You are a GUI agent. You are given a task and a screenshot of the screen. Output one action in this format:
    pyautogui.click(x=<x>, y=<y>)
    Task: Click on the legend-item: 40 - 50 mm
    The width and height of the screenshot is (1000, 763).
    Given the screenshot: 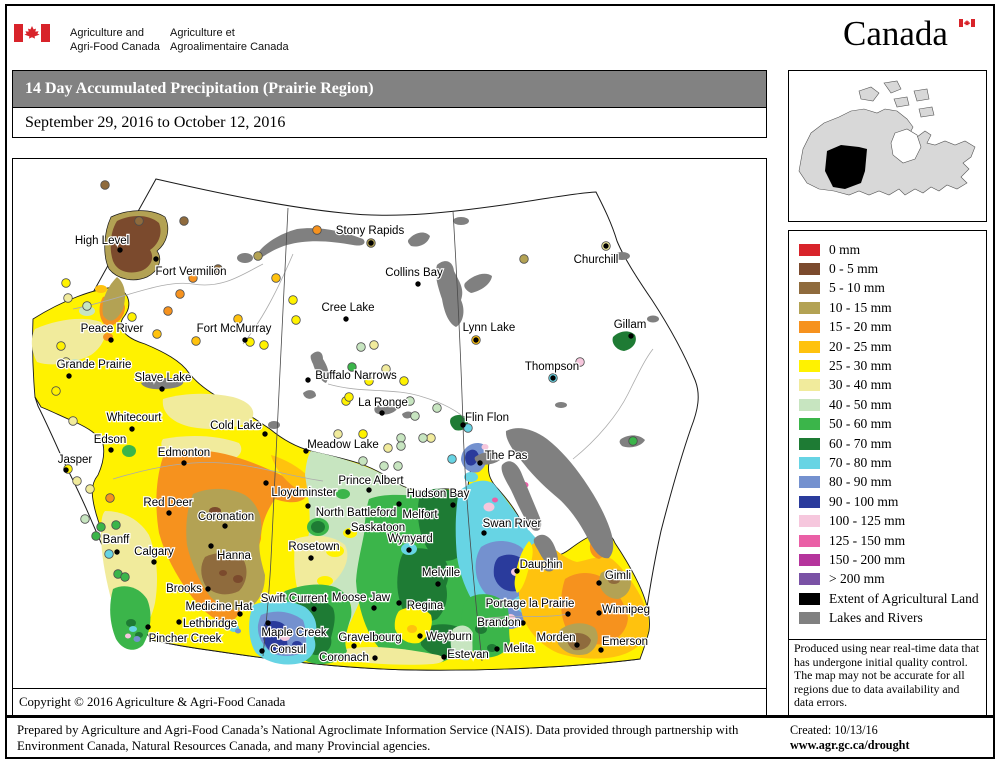 What is the action you would take?
    pyautogui.click(x=892, y=404)
    